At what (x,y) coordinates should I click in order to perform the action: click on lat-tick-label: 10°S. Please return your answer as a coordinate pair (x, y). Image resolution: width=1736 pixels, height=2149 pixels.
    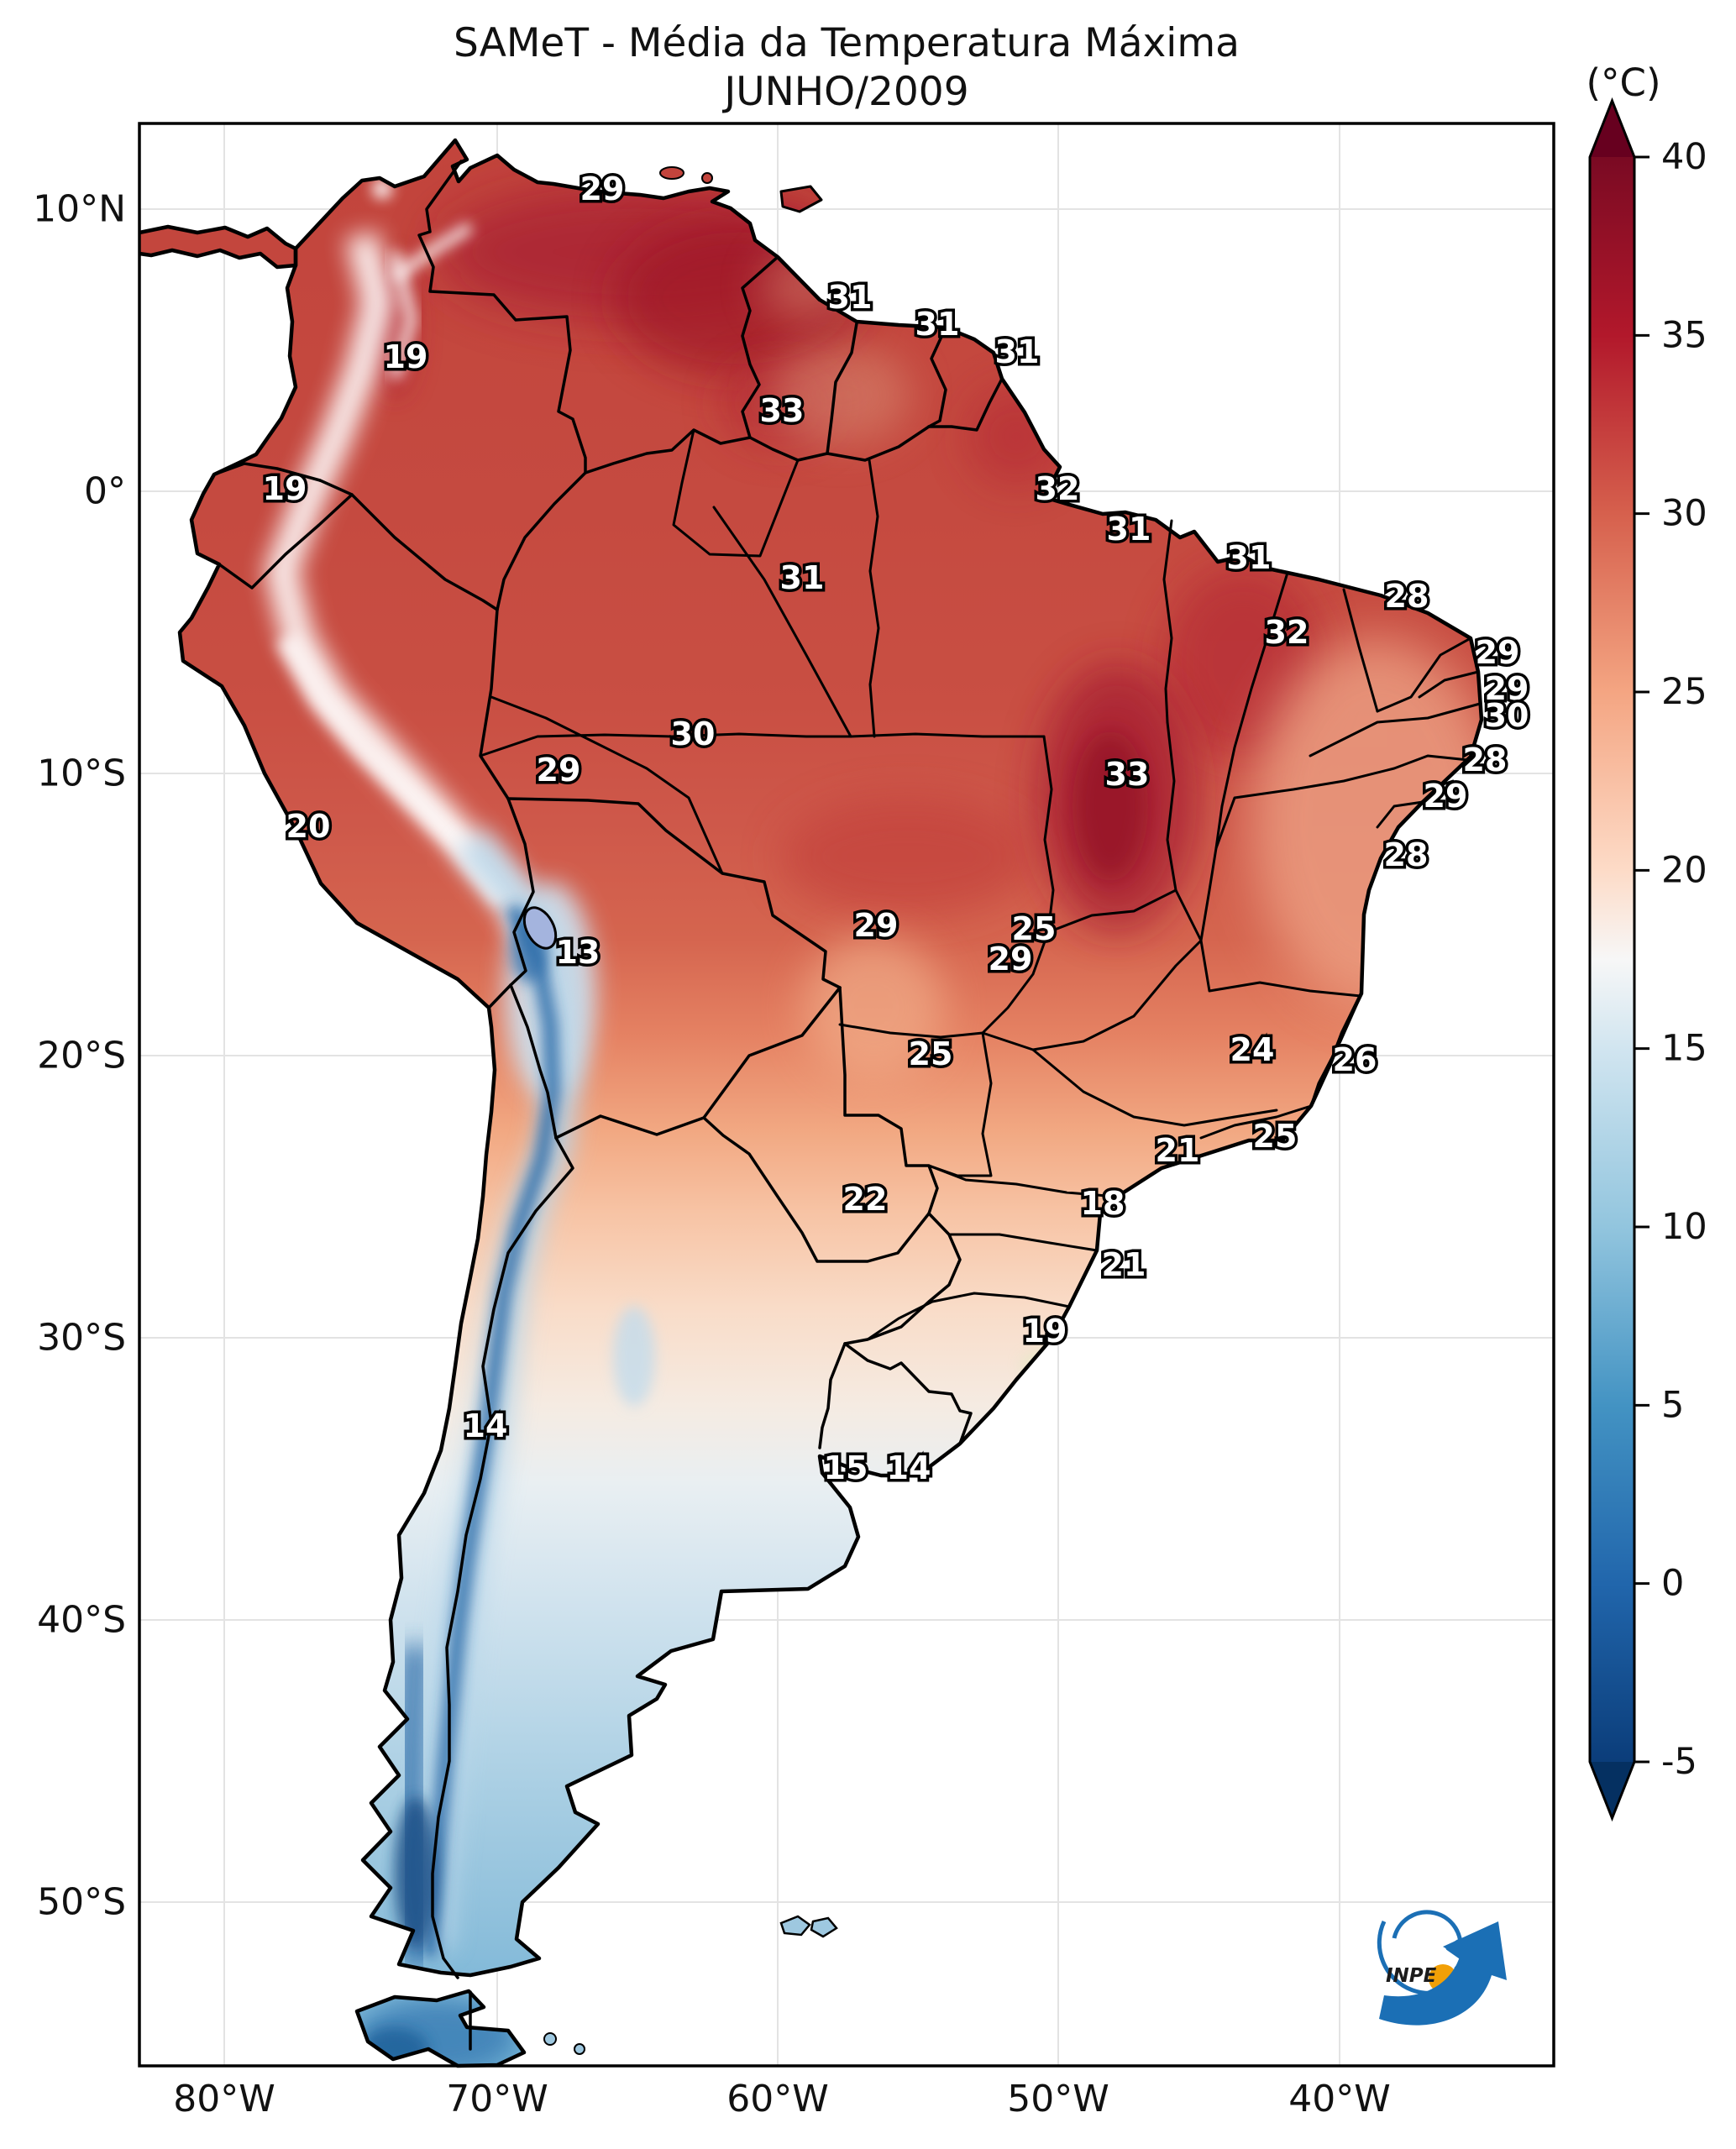
    Looking at the image, I should click on (81, 773).